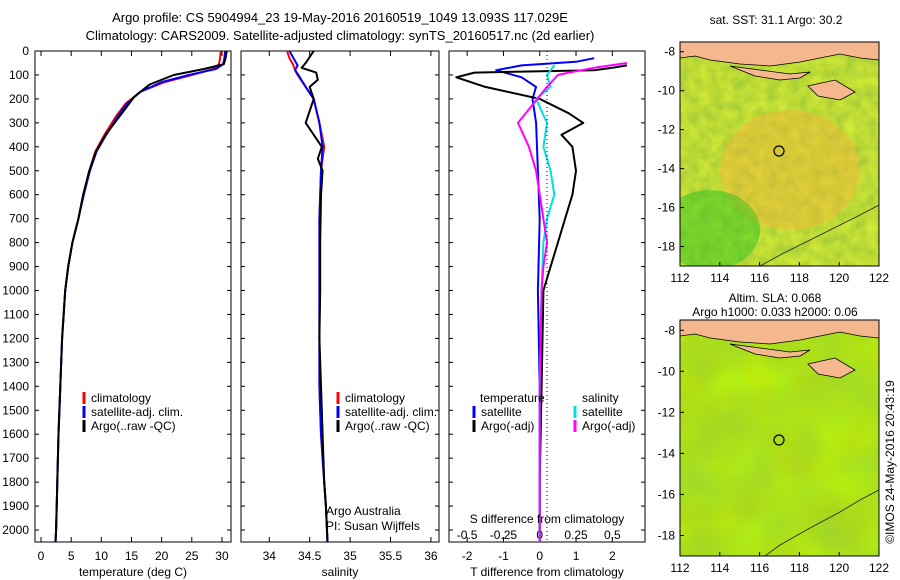 The height and width of the screenshot is (580, 900). Describe the element at coordinates (350, 556) in the screenshot. I see `x-tick-label: 35` at that location.